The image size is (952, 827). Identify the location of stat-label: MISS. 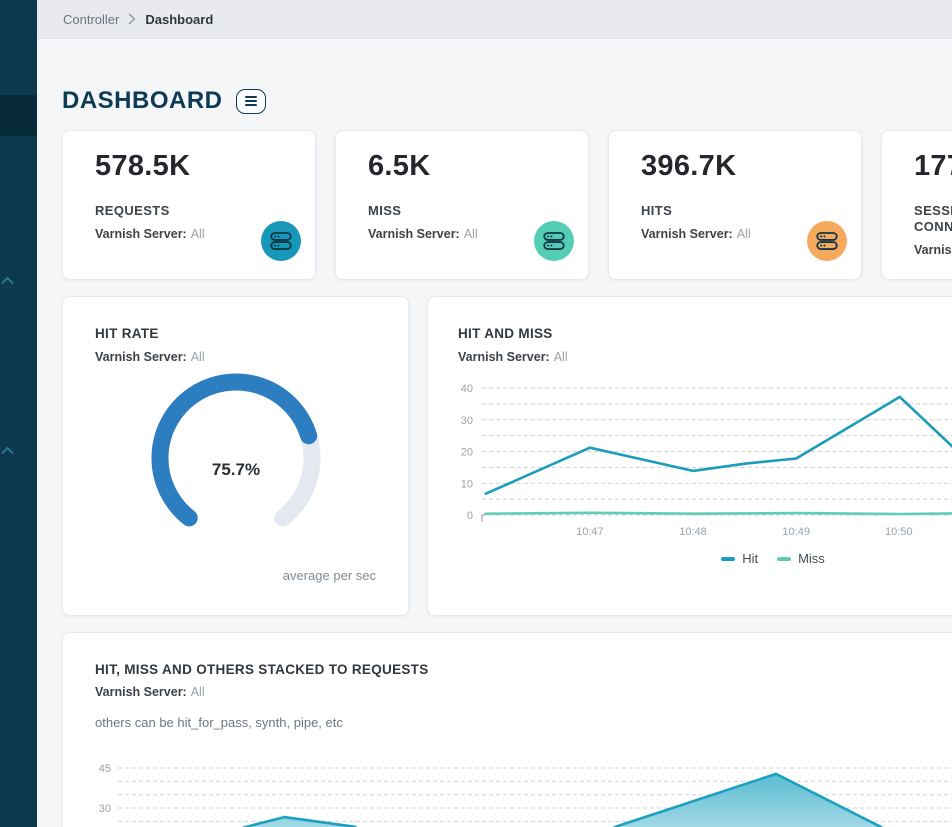
(385, 210).